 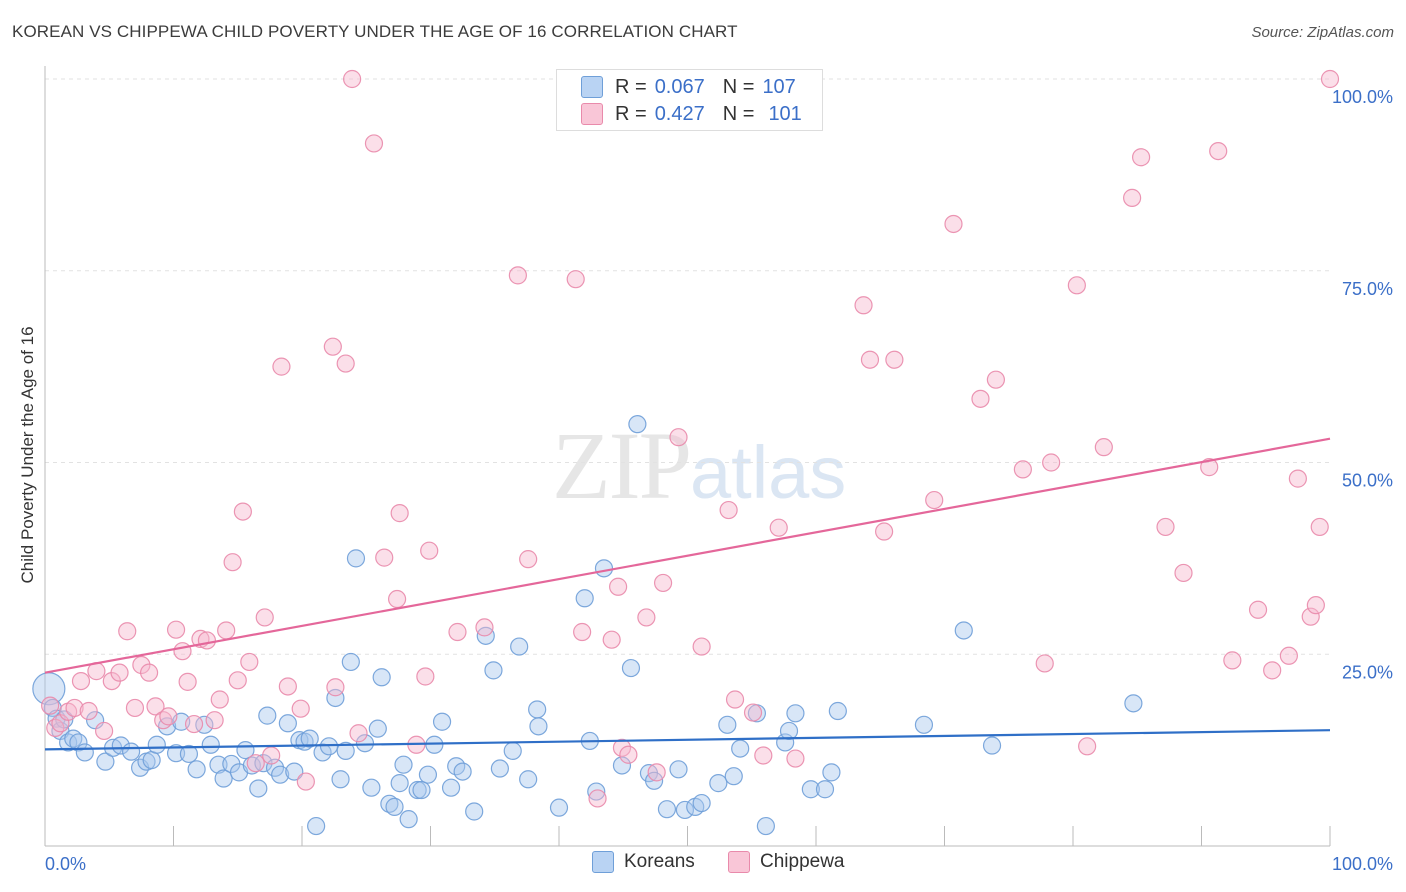 What do you see at coordinates (687, 740) in the screenshot?
I see `koreans-trend-line` at bounding box center [687, 740].